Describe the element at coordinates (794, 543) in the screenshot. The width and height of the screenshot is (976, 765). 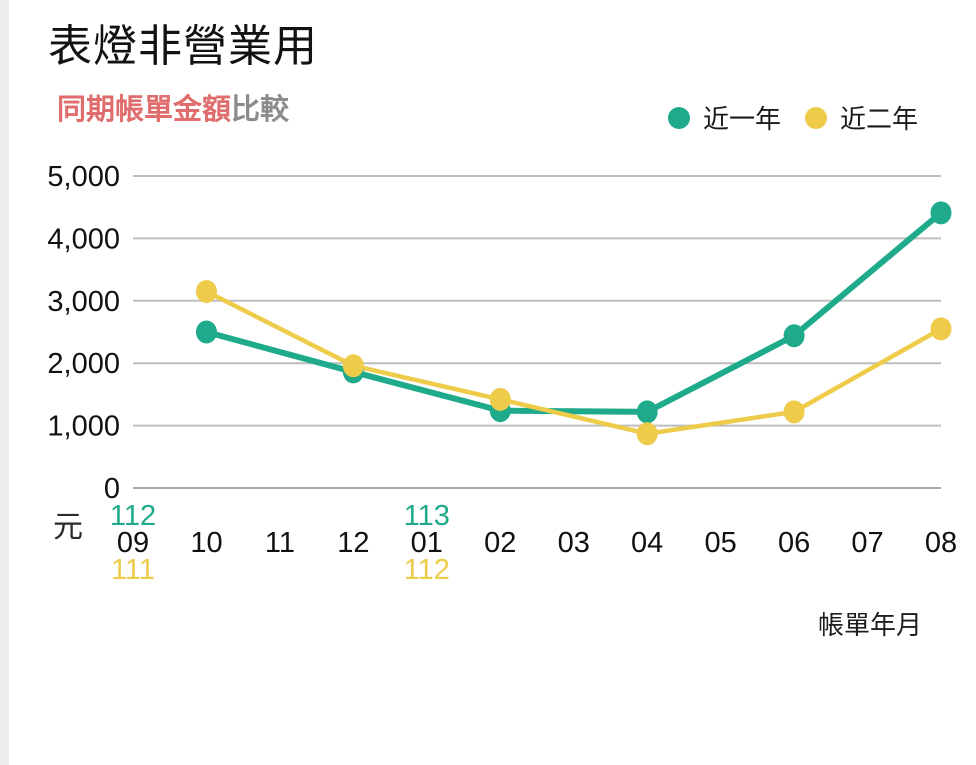
I see `x-tick-label: 06` at that location.